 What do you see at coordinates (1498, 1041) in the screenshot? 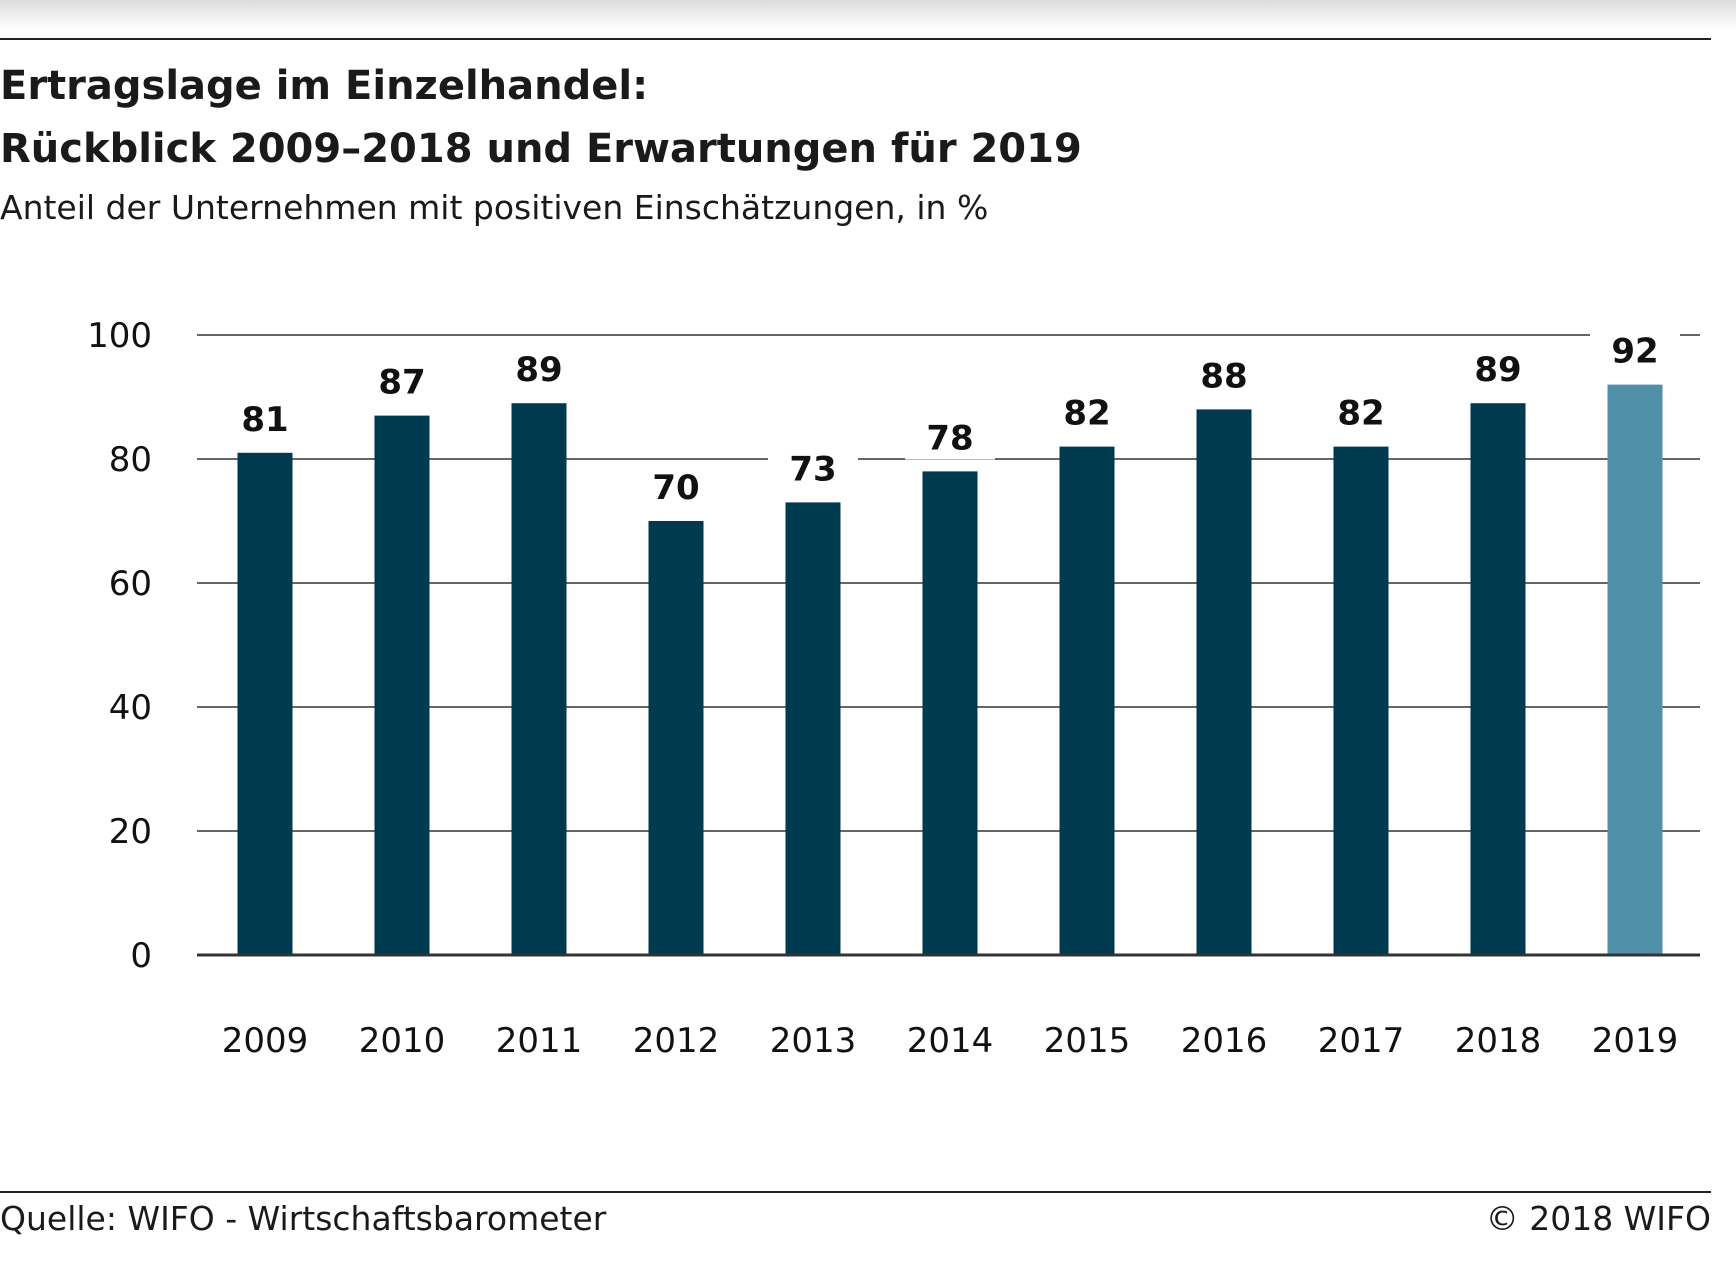
I see `x-tick-label: 2018` at bounding box center [1498, 1041].